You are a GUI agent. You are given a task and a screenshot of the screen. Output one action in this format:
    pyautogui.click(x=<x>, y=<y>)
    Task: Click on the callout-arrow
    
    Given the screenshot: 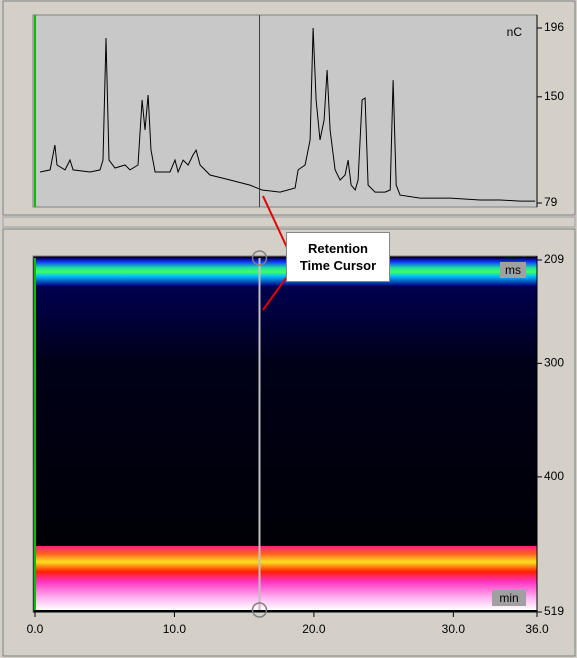 What is the action you would take?
    pyautogui.click(x=276, y=225)
    